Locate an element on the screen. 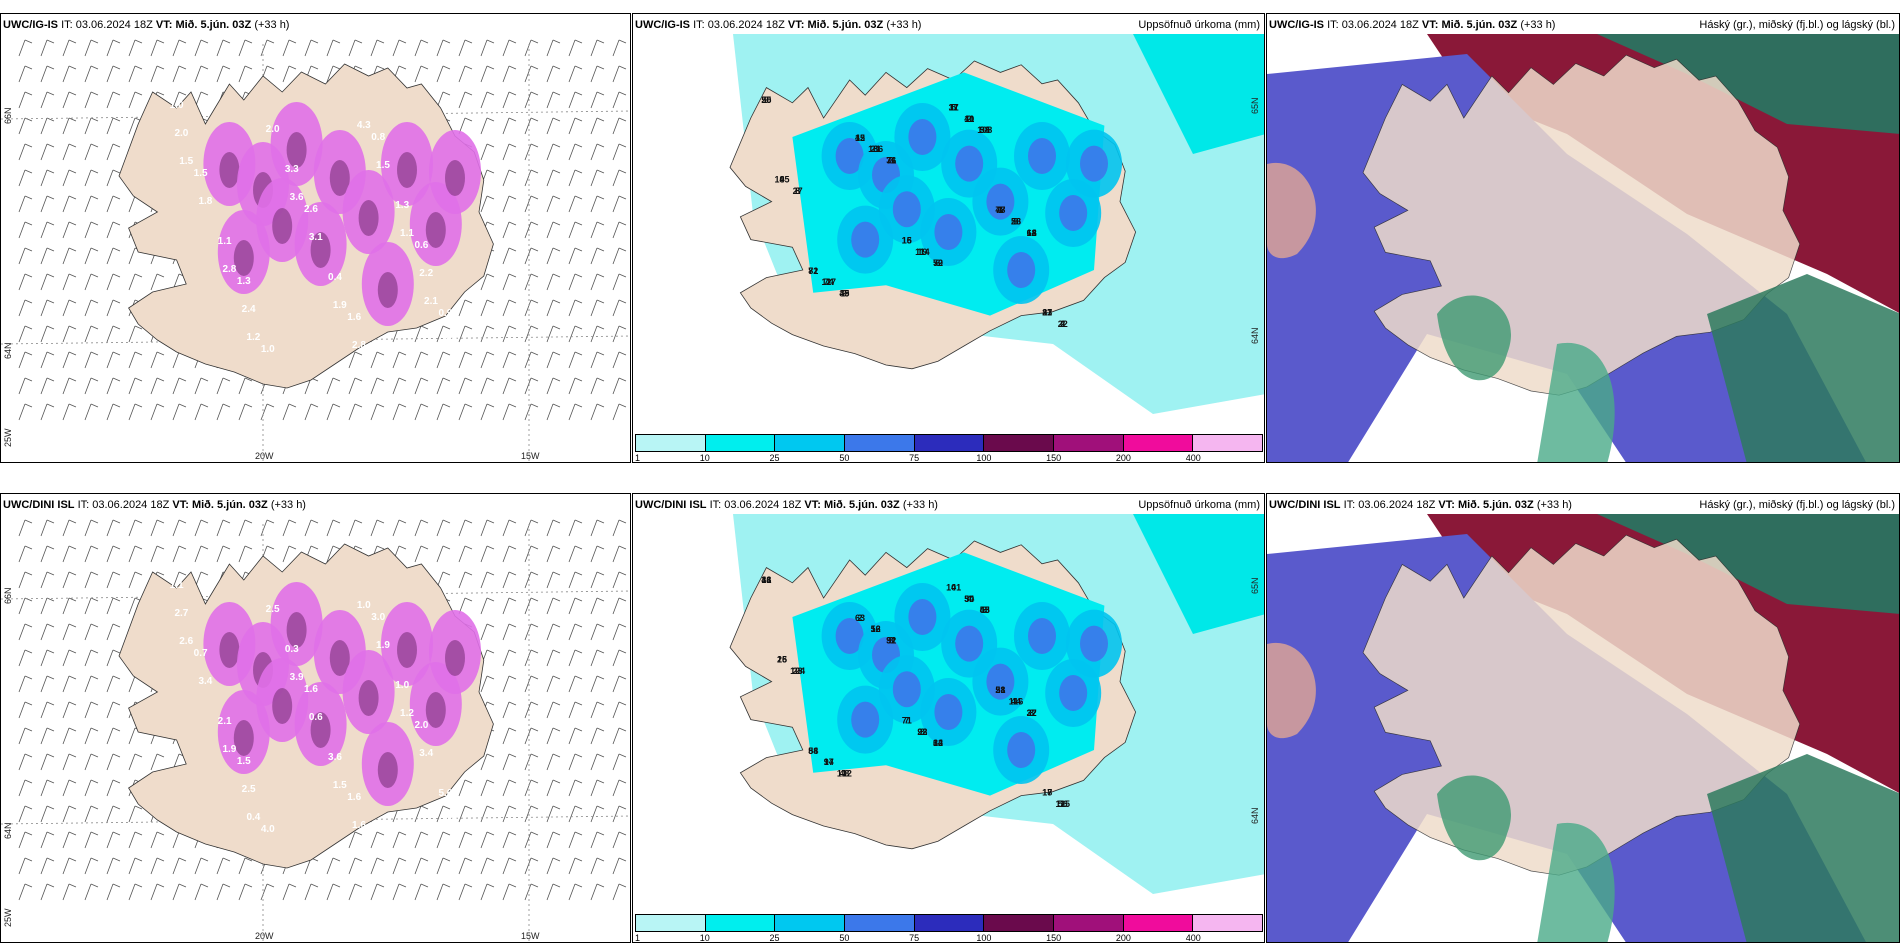 The image size is (1900, 950). precip-total: 136 is located at coordinates (875, 149).